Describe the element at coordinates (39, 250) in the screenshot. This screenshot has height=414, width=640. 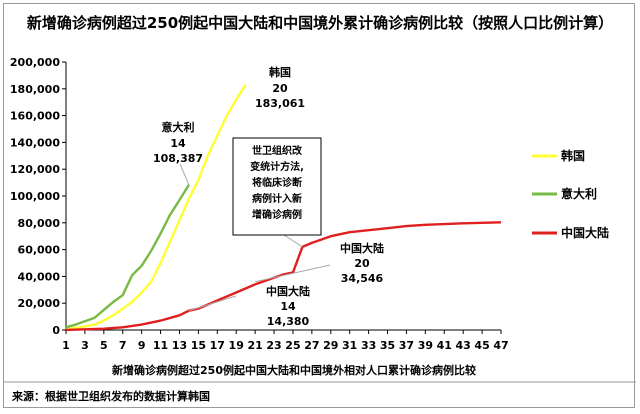
I see `y-tick-label: 60,000` at that location.